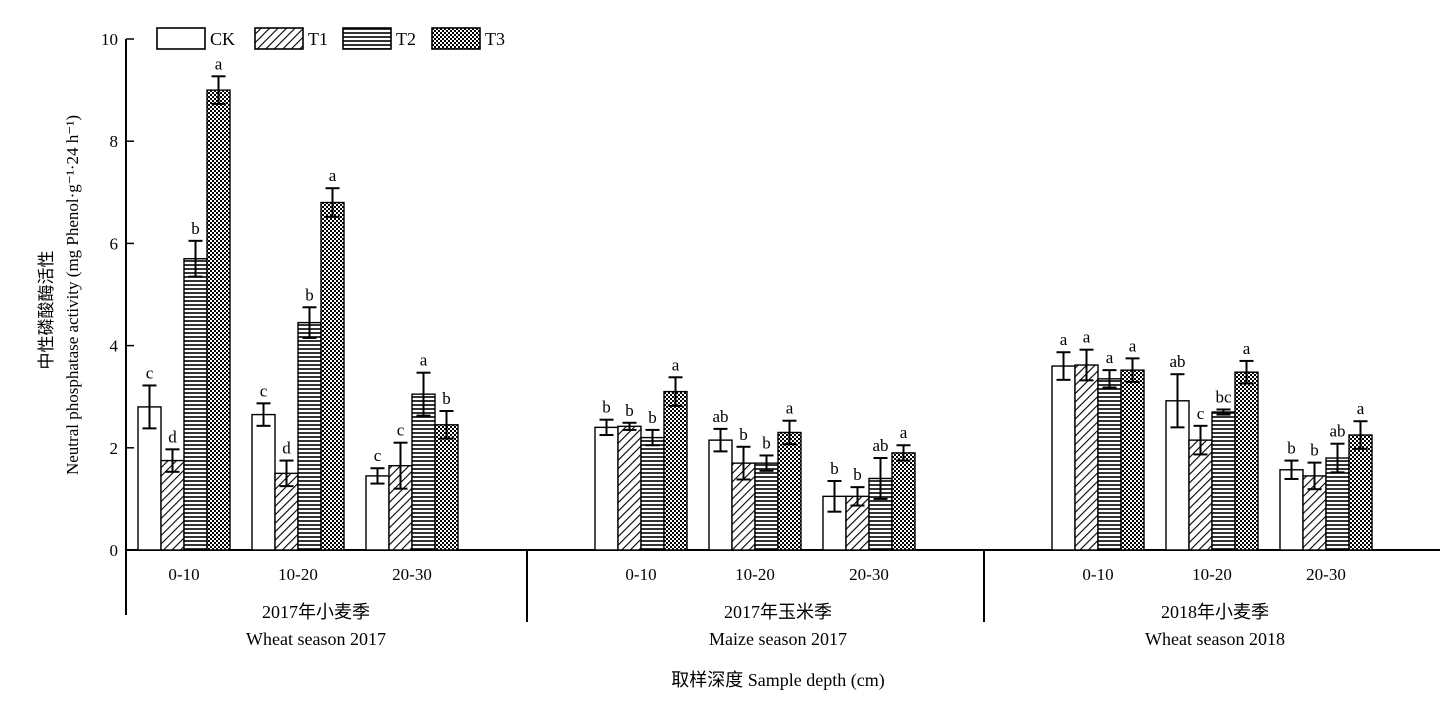 The image size is (1452, 712). I want to click on x-axis-label: 取样深度 Sample depth (cm), so click(777, 680).